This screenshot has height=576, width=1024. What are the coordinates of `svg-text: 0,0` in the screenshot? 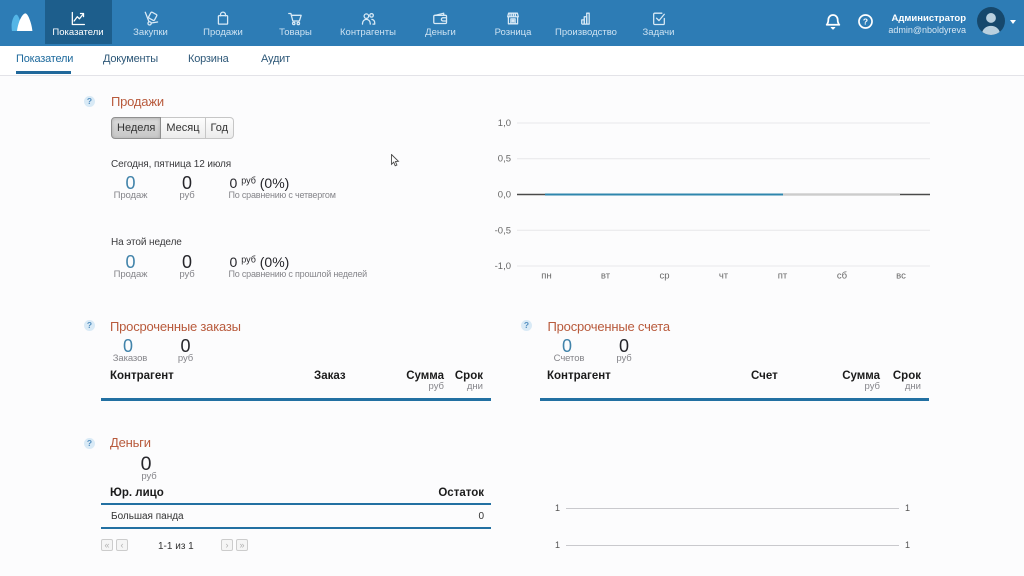 It's located at (504, 195).